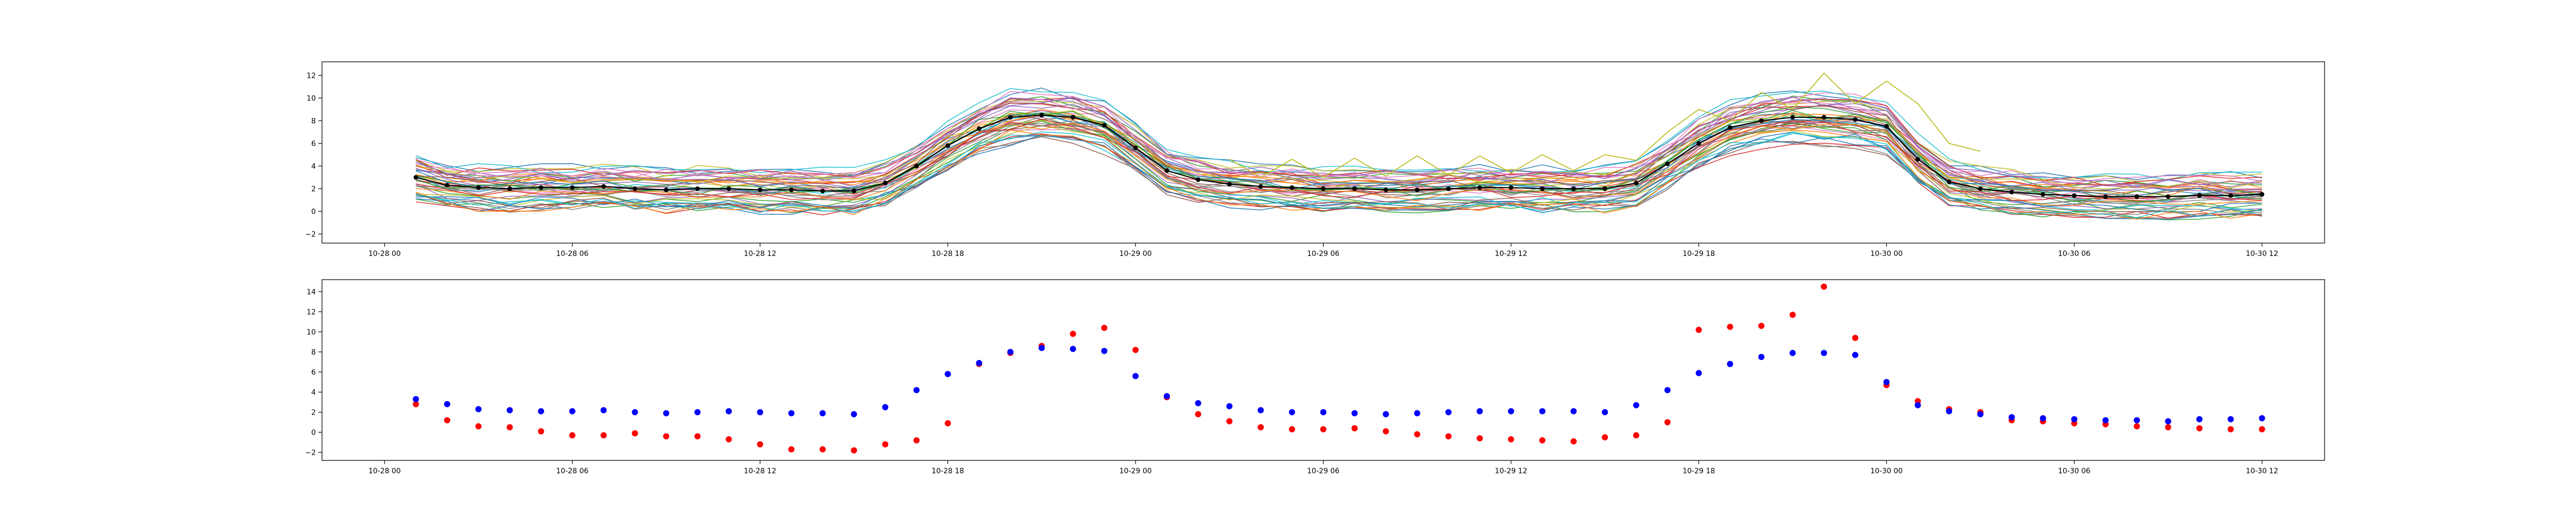 Image resolution: width=2576 pixels, height=515 pixels. What do you see at coordinates (2074, 254) in the screenshot?
I see `top-x-tick-label: 10-30 06` at bounding box center [2074, 254].